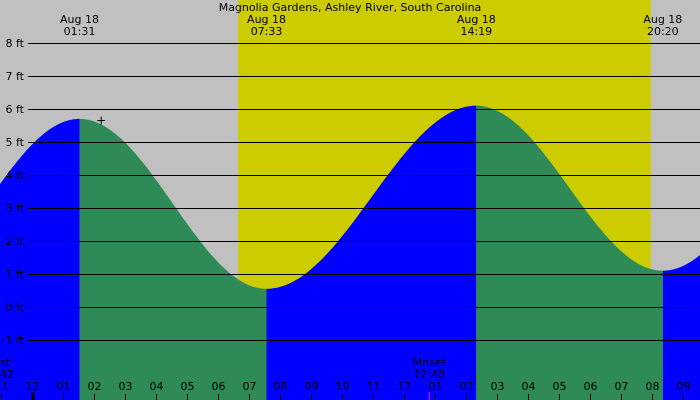 The height and width of the screenshot is (400, 700). I want to click on x-tick-label: 10, so click(343, 386).